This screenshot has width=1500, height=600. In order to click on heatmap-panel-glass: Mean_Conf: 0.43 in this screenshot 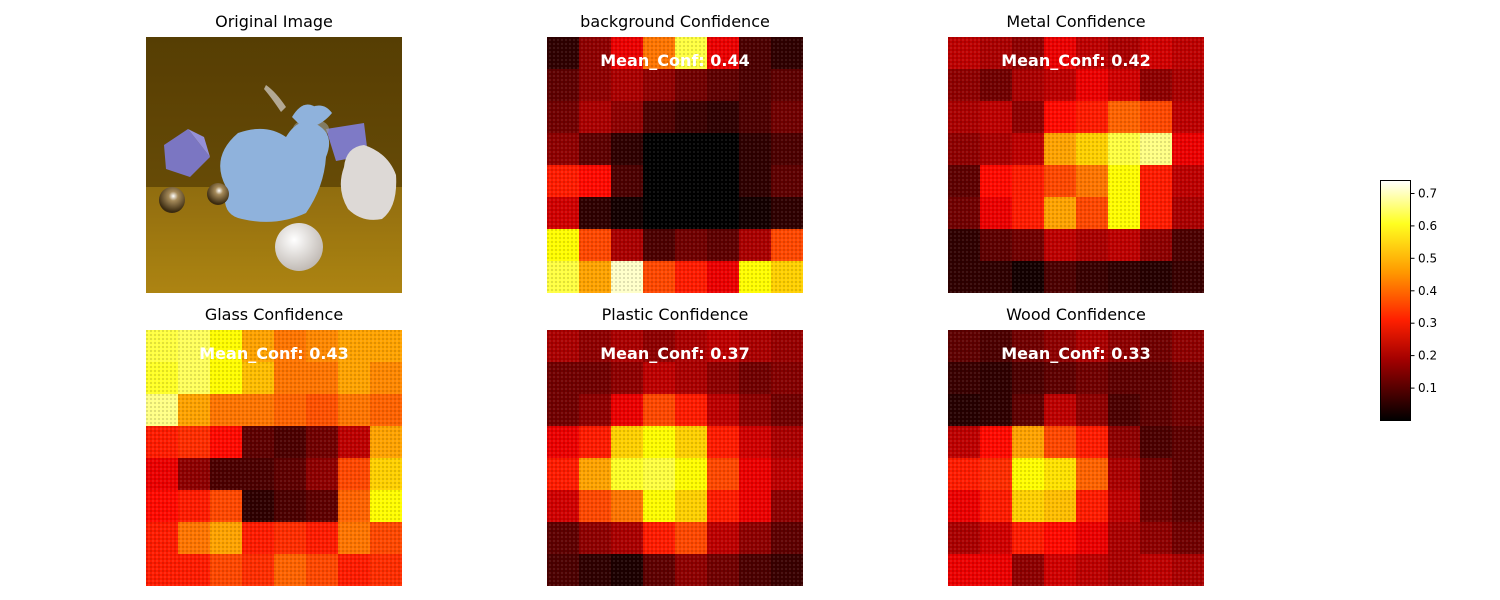, I will do `click(274, 458)`.